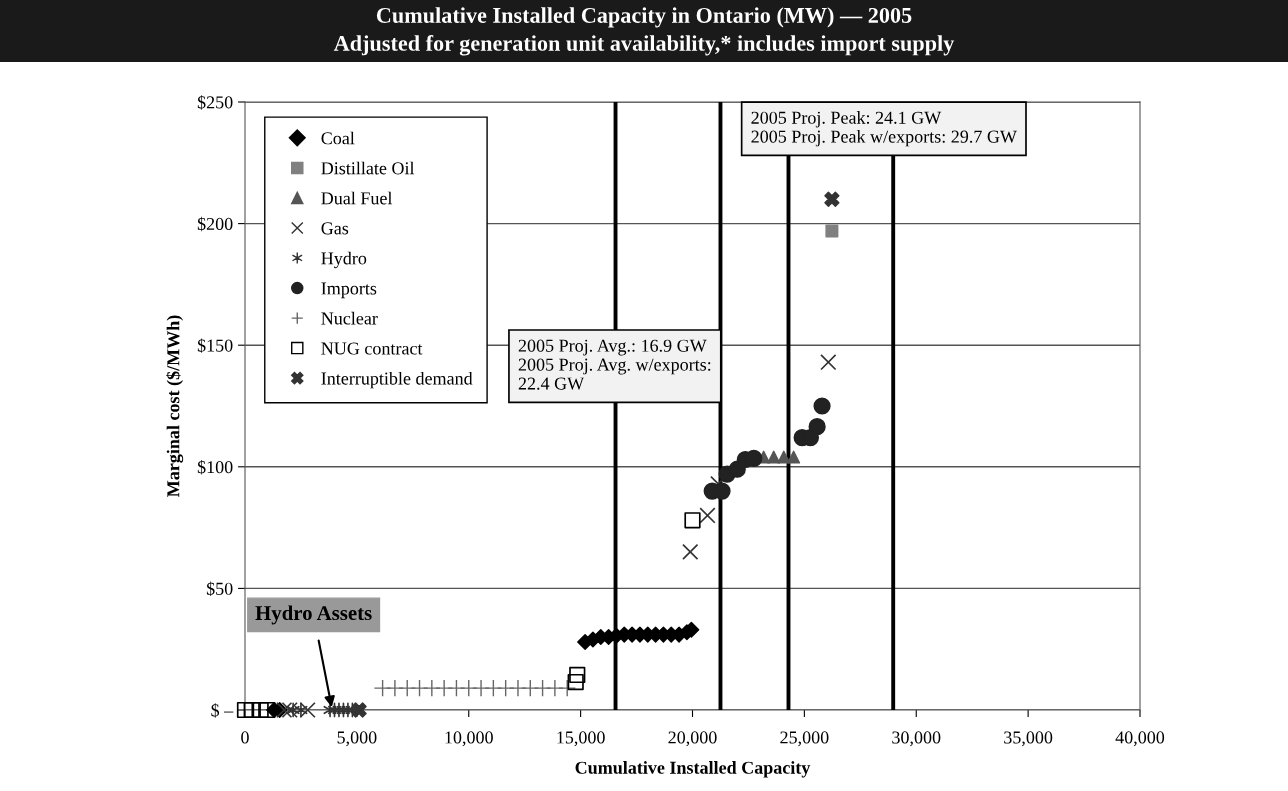 The height and width of the screenshot is (791, 1288). I want to click on x-tick-label: 10,000, so click(469, 739).